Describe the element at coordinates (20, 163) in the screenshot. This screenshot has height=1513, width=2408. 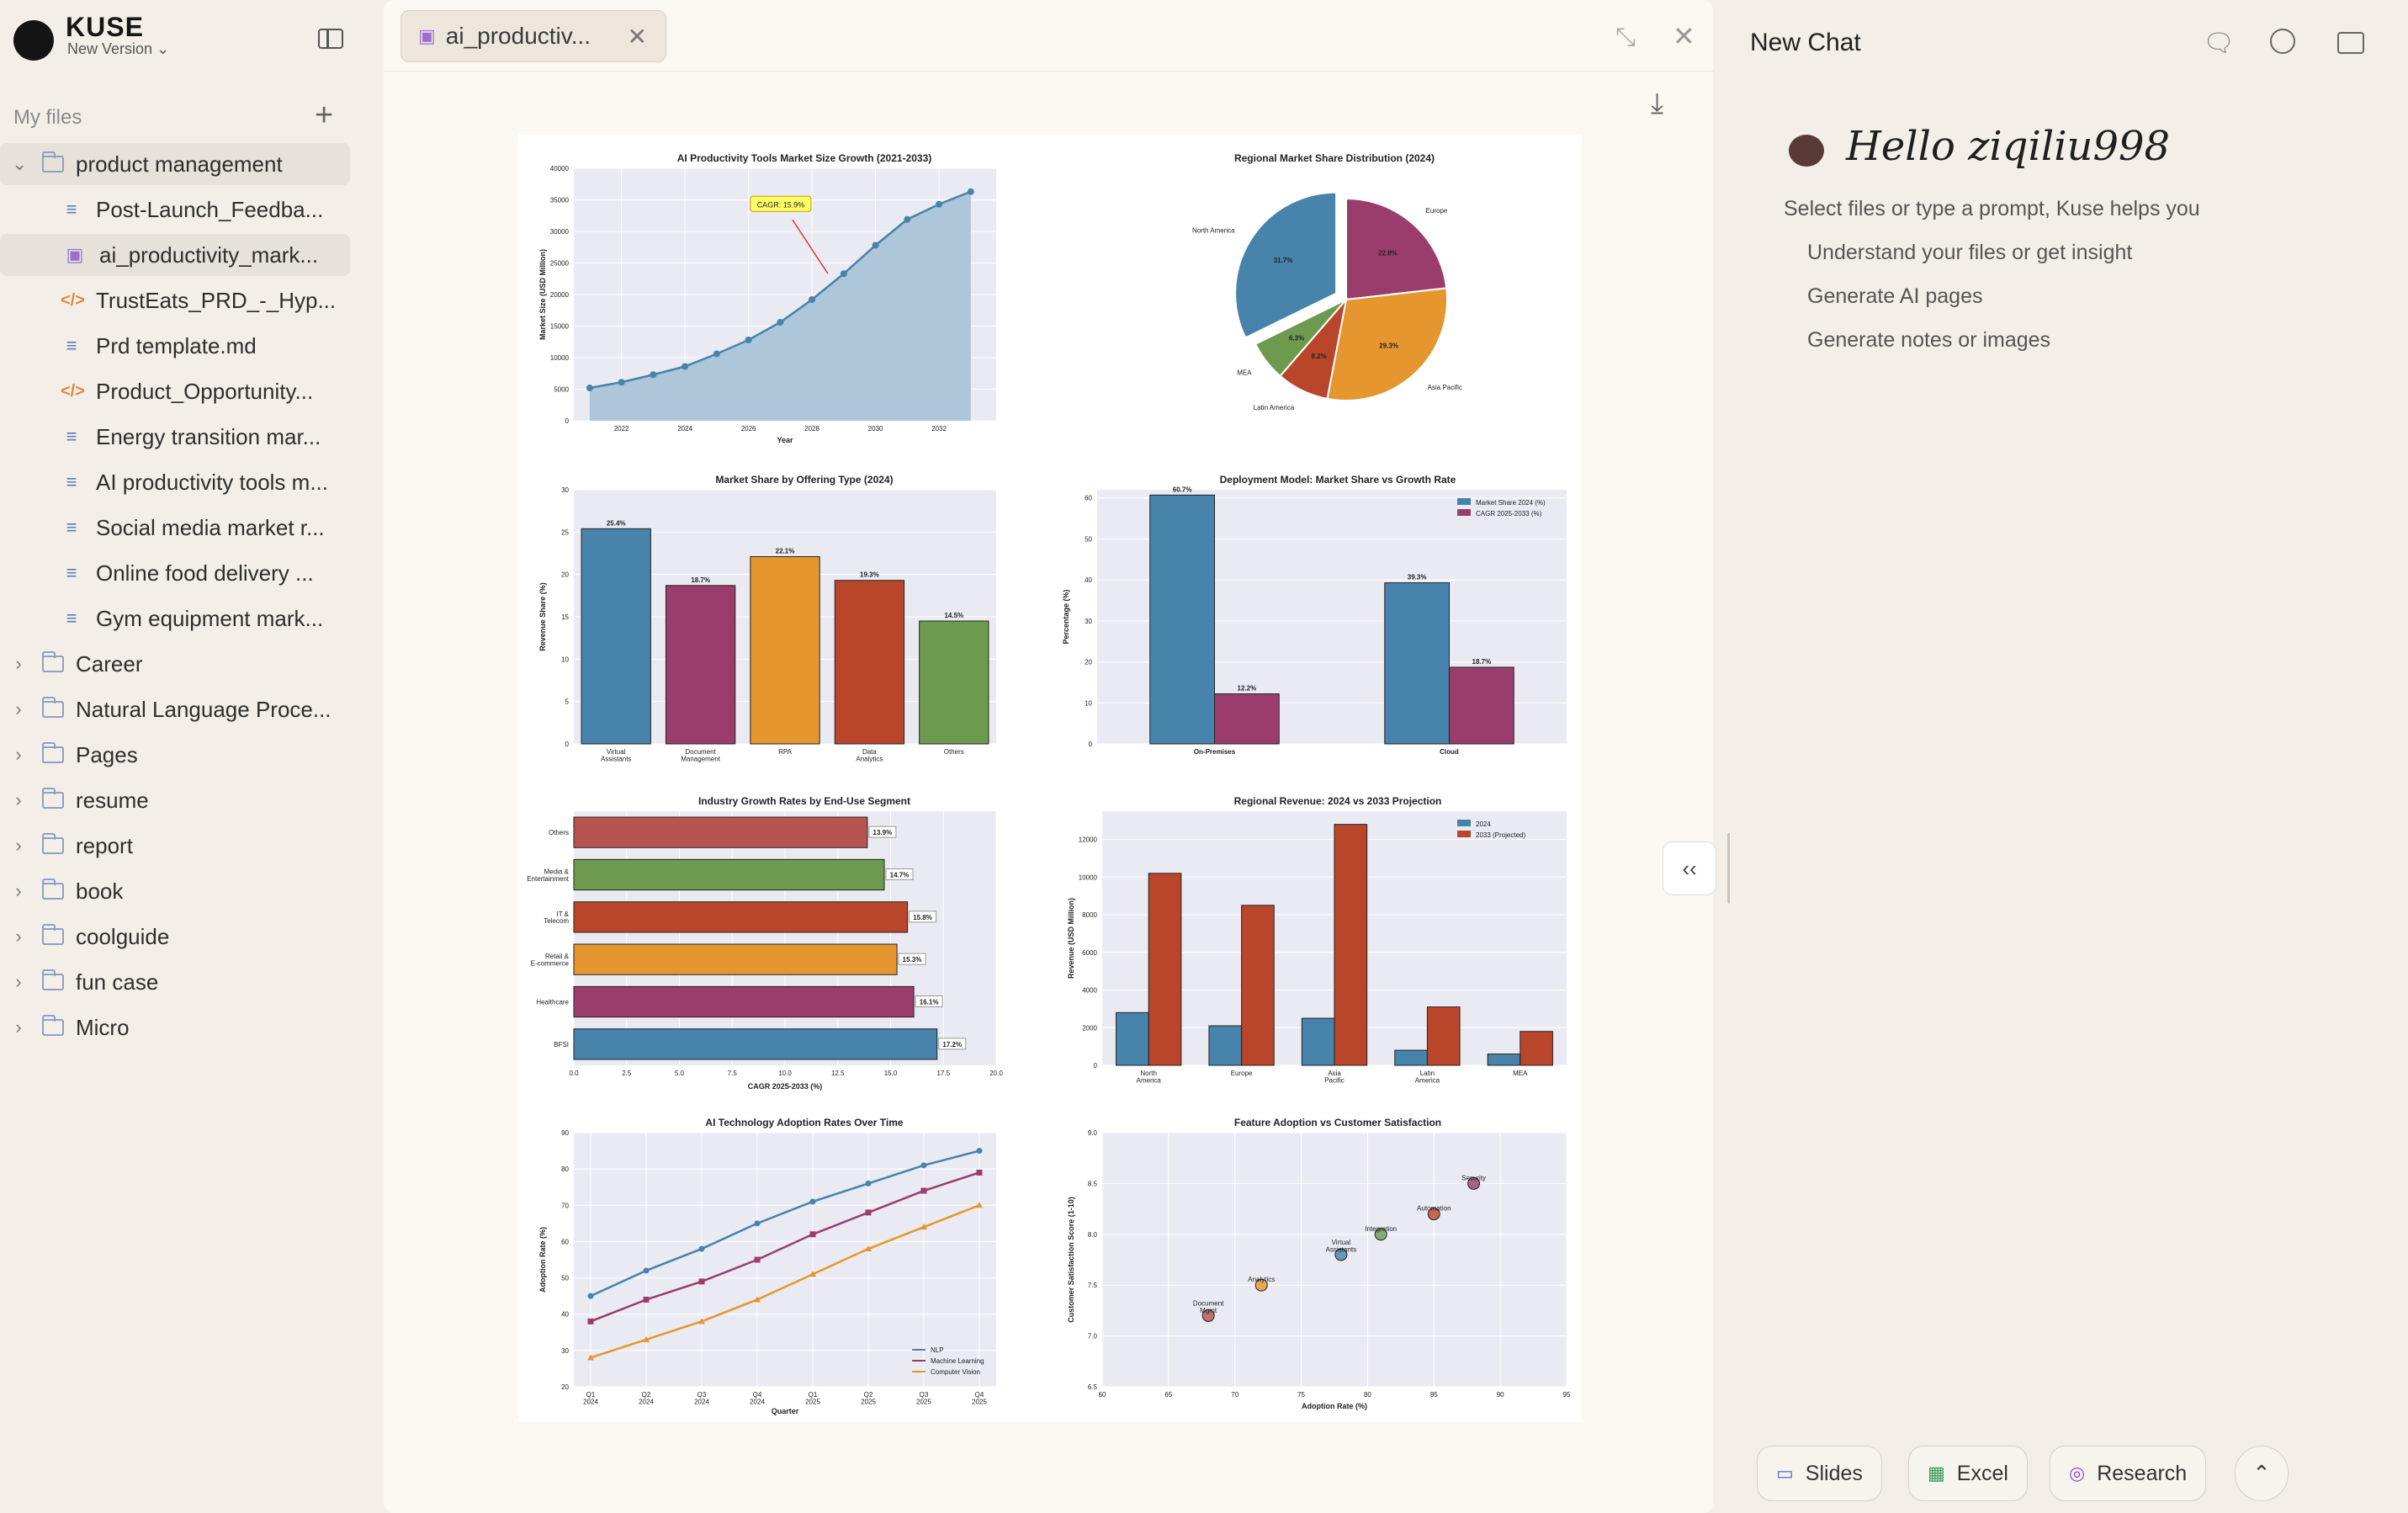
I see `chevron-down-icon: ⌄` at that location.